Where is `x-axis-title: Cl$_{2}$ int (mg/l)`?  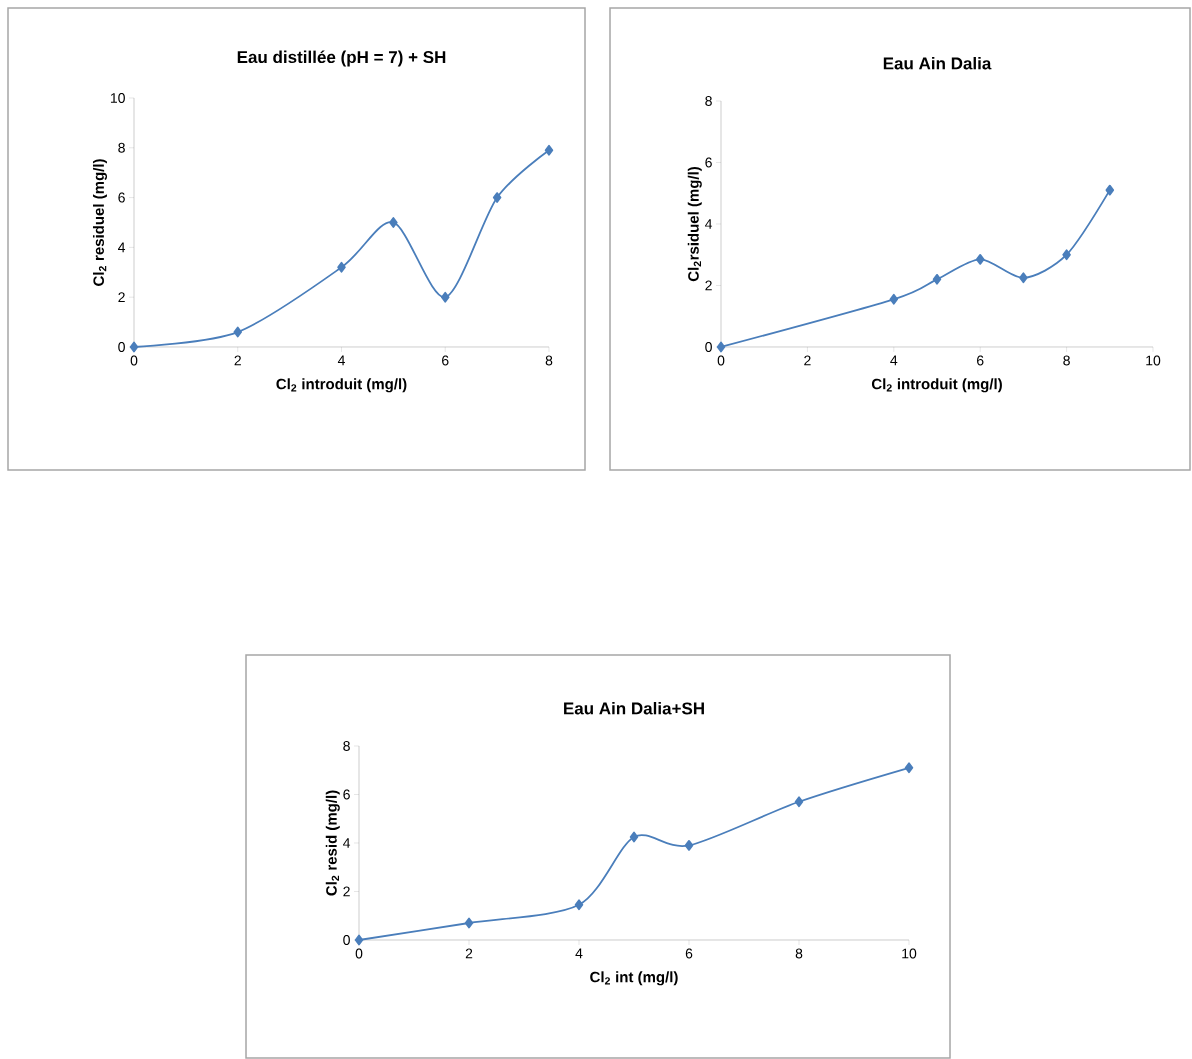 x-axis-title: Cl$_{2}$ int (mg/l) is located at coordinates (634, 978).